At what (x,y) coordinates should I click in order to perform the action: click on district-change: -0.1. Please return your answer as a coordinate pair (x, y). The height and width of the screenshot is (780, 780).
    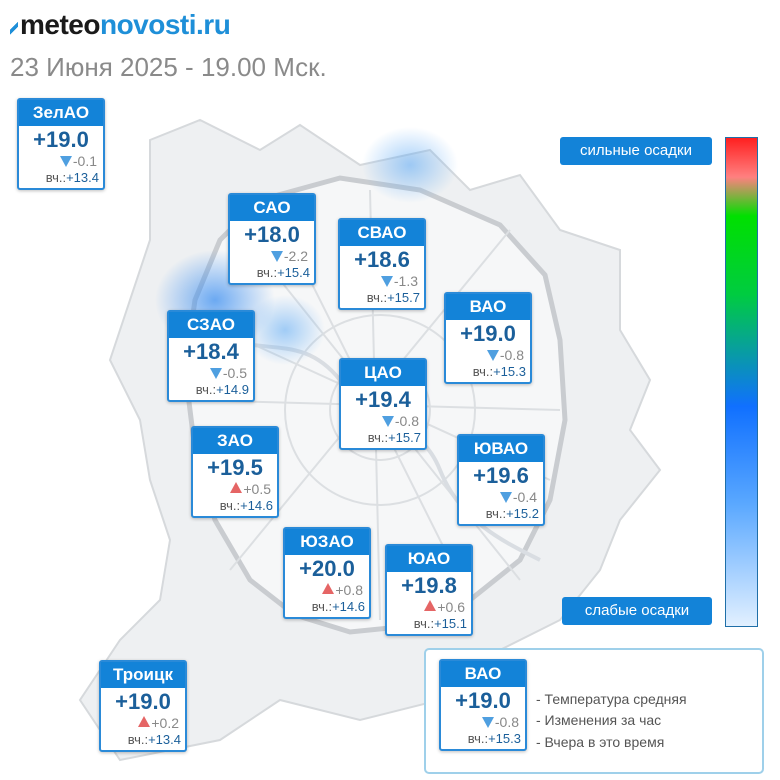
    Looking at the image, I should click on (61, 161).